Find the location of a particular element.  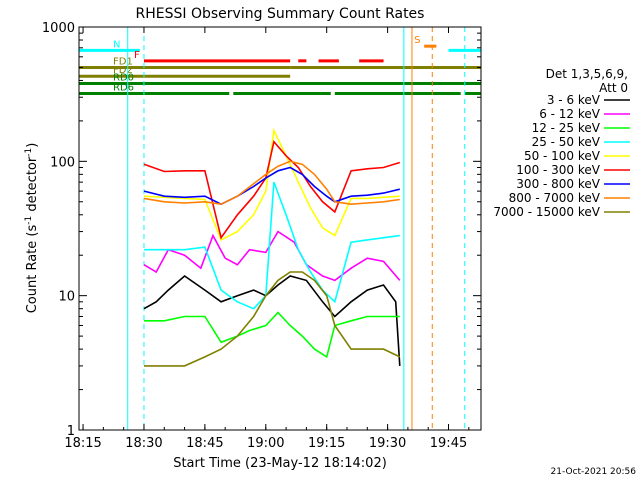

flag-label-rd6: RD6 is located at coordinates (123, 87).